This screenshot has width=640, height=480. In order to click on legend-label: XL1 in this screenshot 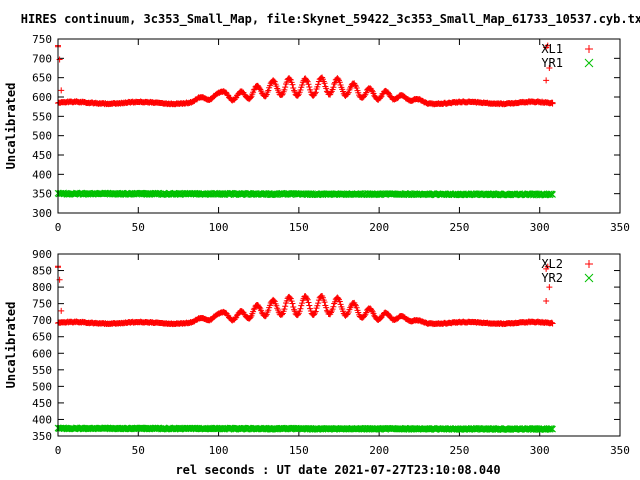, I will do `click(552, 49)`.